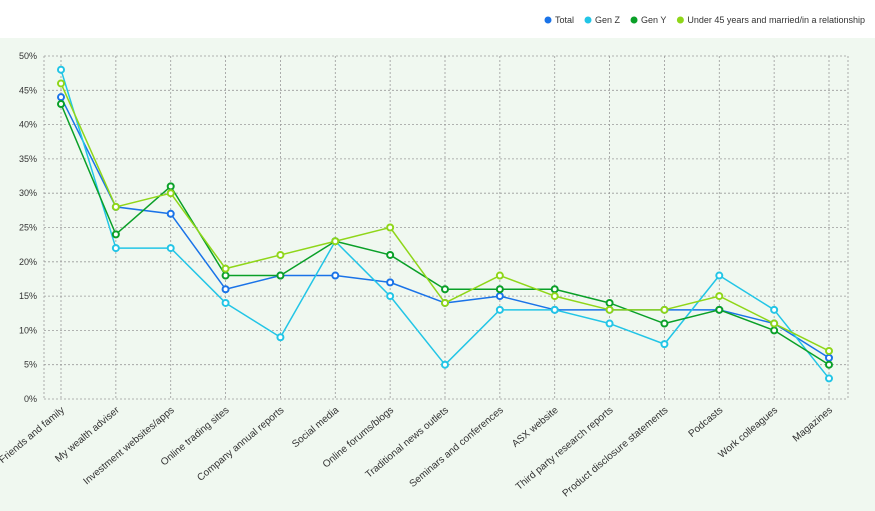  What do you see at coordinates (30, 399) in the screenshot?
I see `y-tick-label: 0%` at bounding box center [30, 399].